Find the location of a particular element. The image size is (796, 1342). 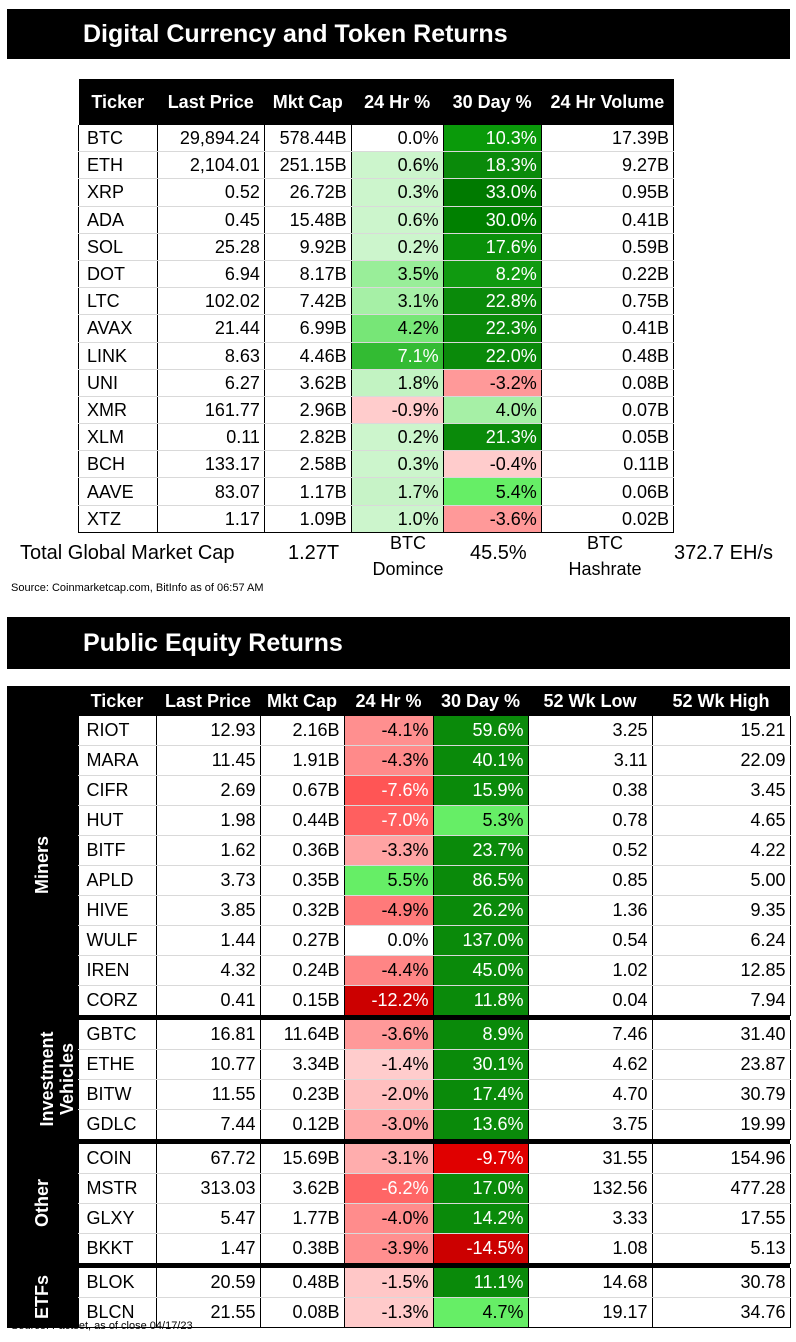

cell-volume-24h: 0.08B is located at coordinates (608, 383).